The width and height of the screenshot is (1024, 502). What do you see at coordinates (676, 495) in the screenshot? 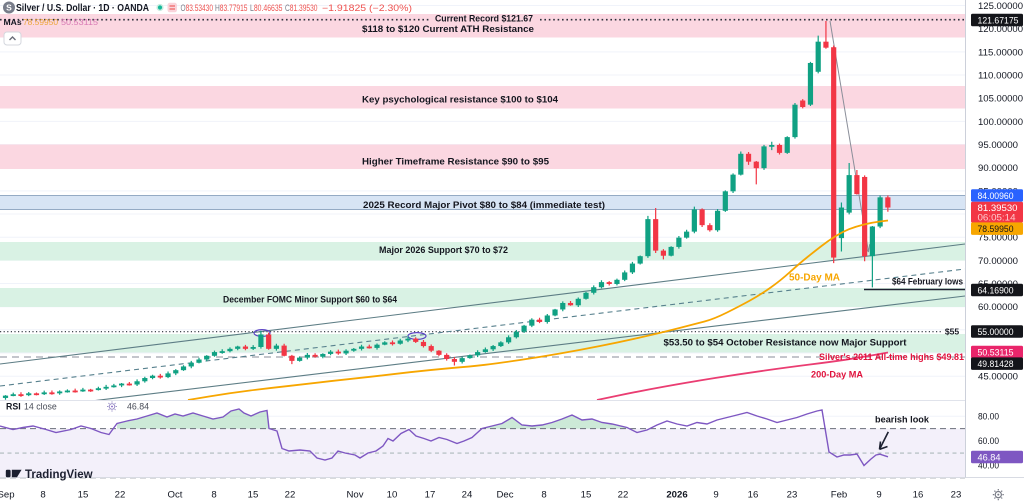
I see `svg-text: 2026` at bounding box center [676, 495].